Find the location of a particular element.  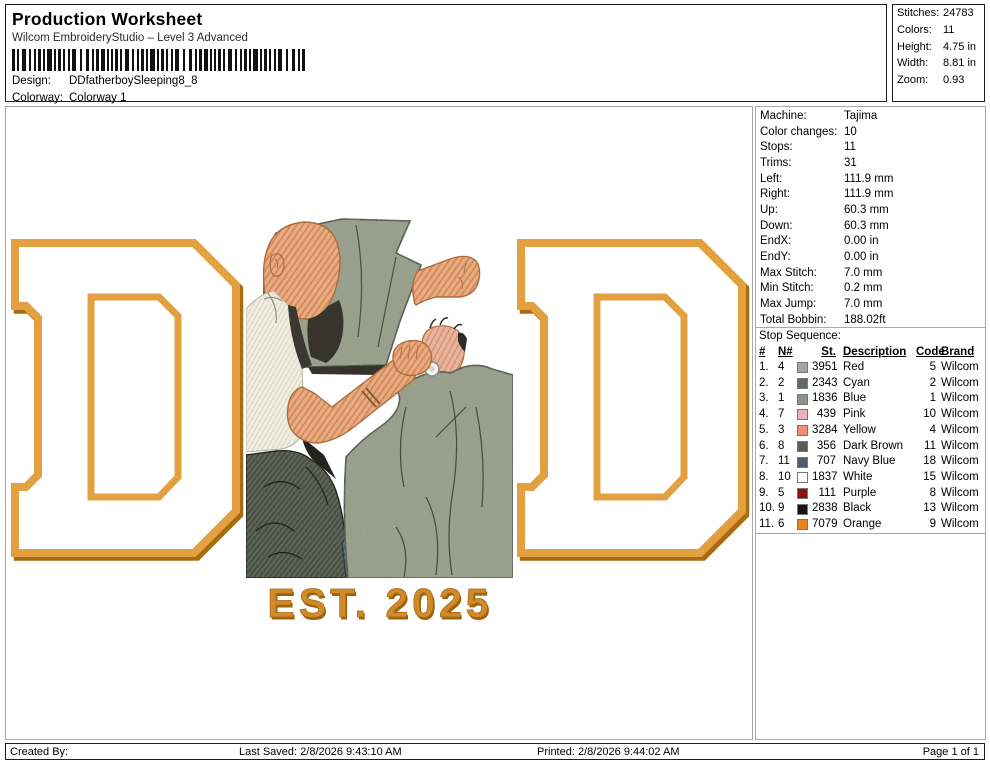

seq-header-text: # is located at coordinates (762, 352).